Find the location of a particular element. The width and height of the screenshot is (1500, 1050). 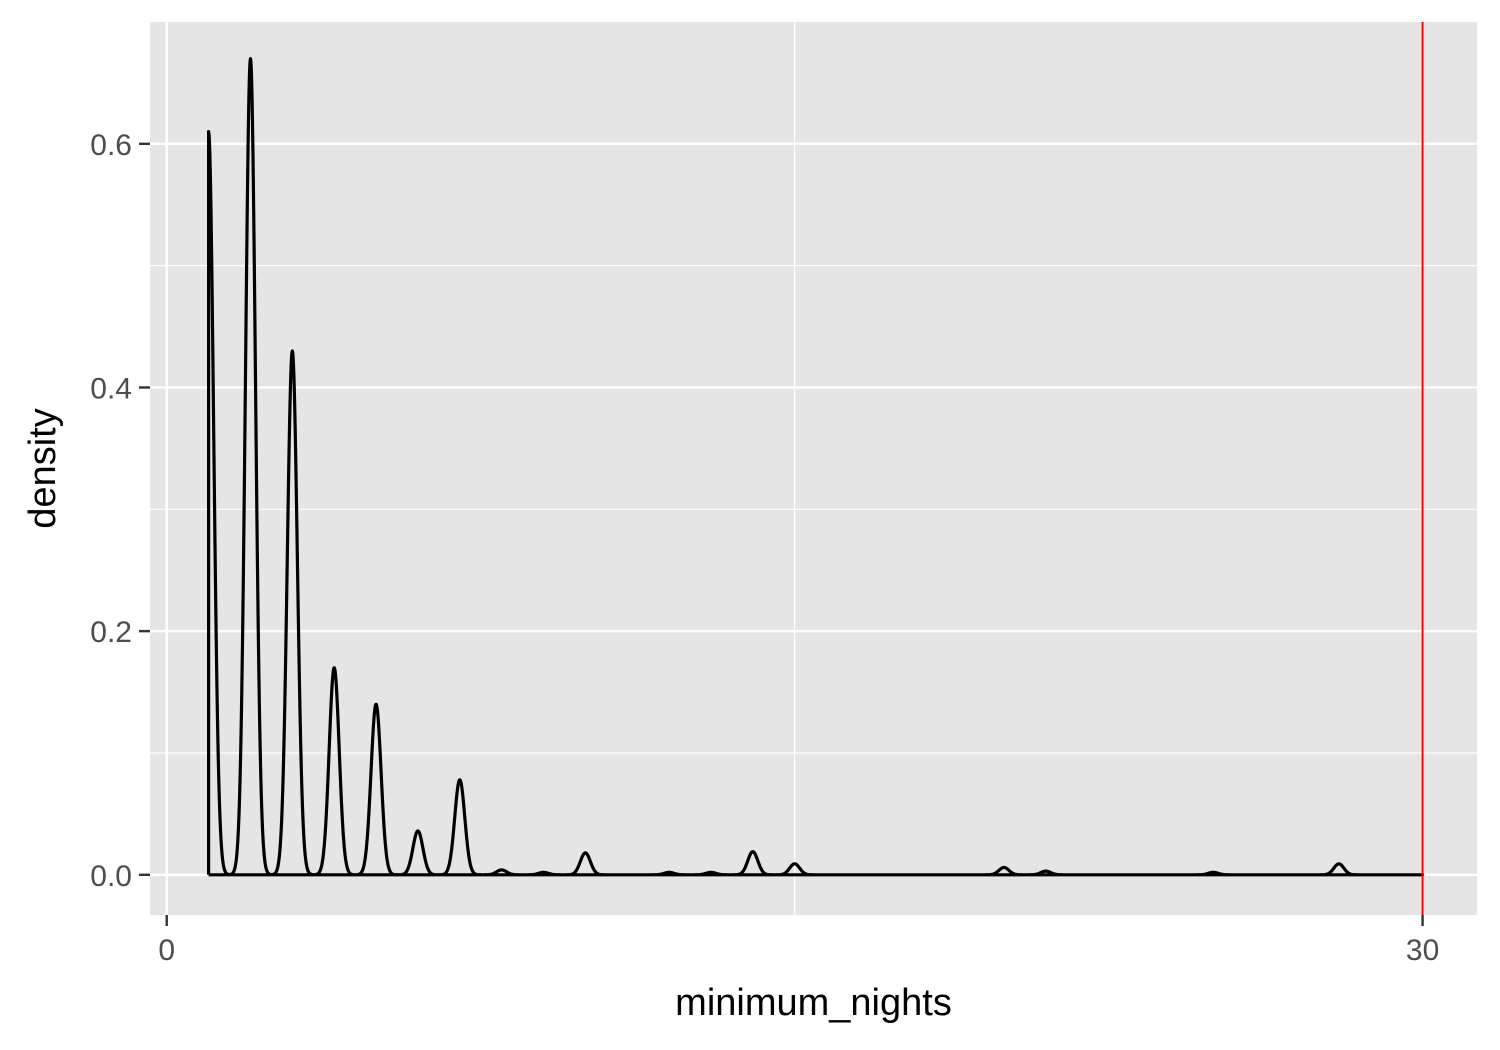

y-tick-label: 0.2 is located at coordinates (111, 632).